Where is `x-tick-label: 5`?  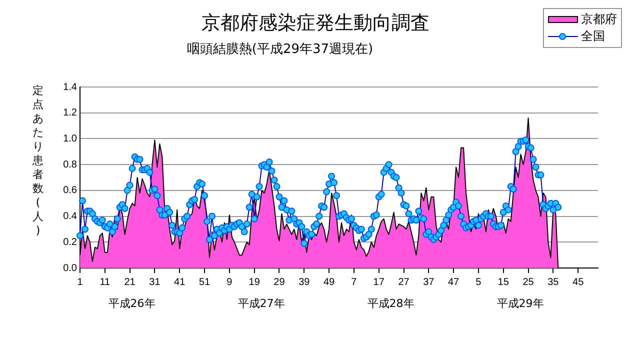 x-tick-label: 5 is located at coordinates (479, 282).